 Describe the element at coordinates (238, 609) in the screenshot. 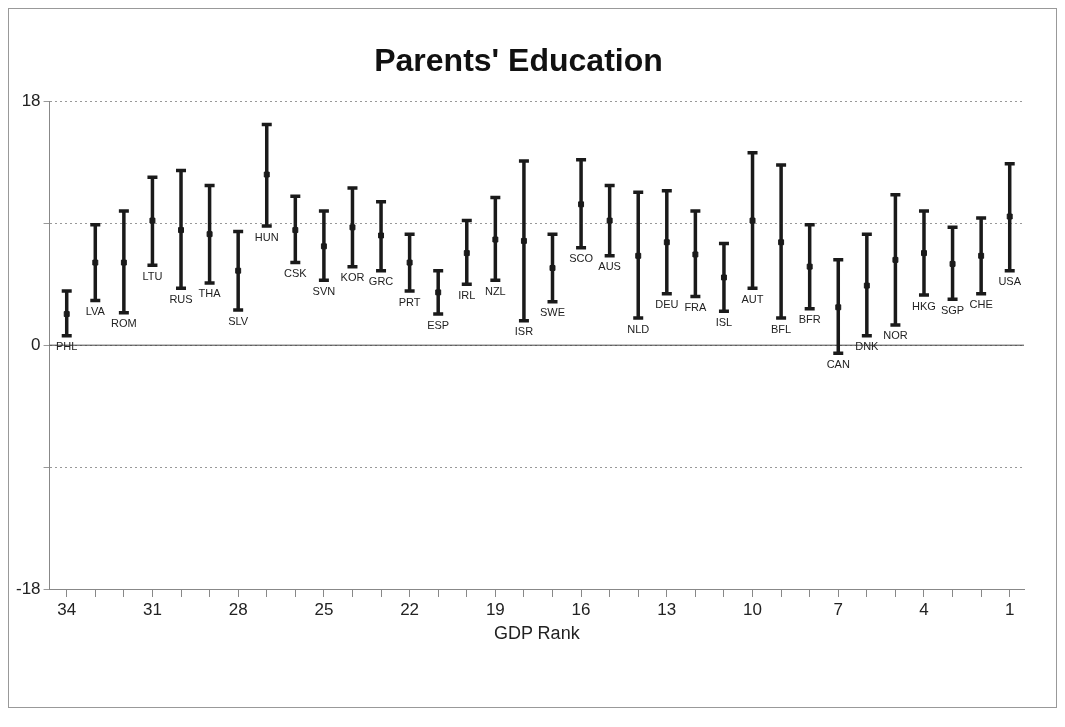

I see `x-tick-label: 28` at that location.